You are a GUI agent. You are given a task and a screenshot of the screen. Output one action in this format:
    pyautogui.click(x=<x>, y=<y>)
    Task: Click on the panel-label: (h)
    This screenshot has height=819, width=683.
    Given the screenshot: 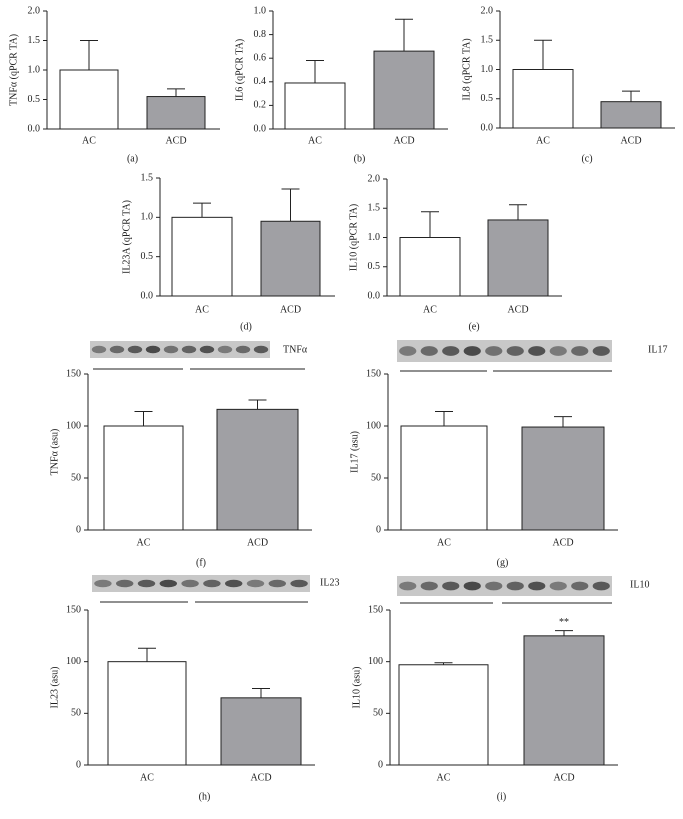 What is the action you would take?
    pyautogui.click(x=205, y=796)
    